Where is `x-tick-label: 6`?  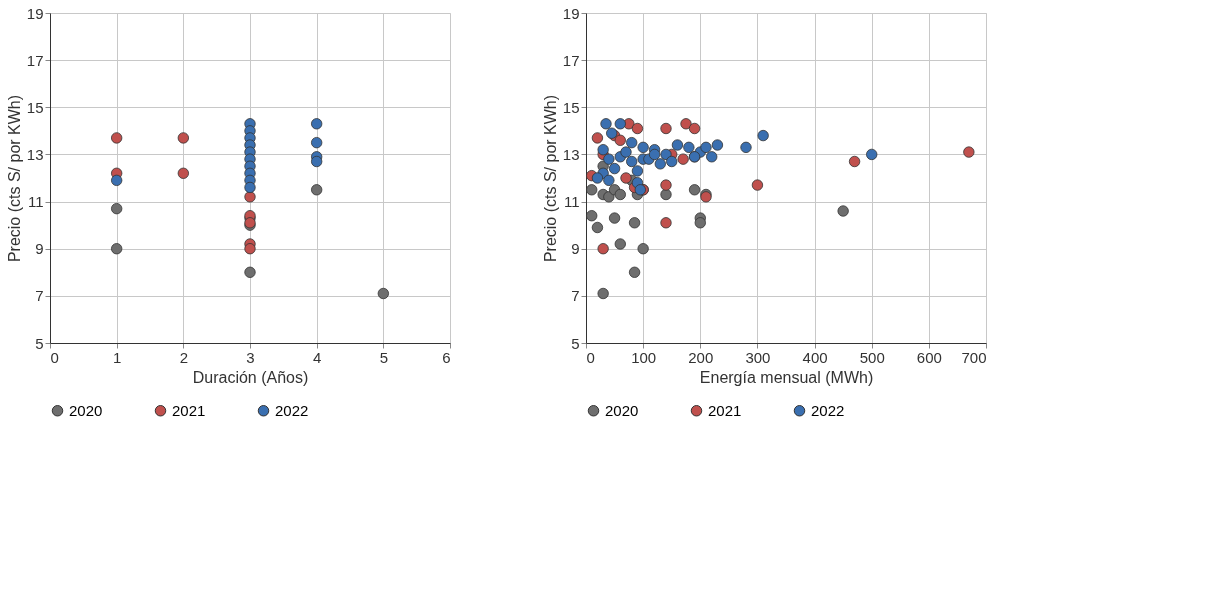
x-tick-label: 6 is located at coordinates (446, 357).